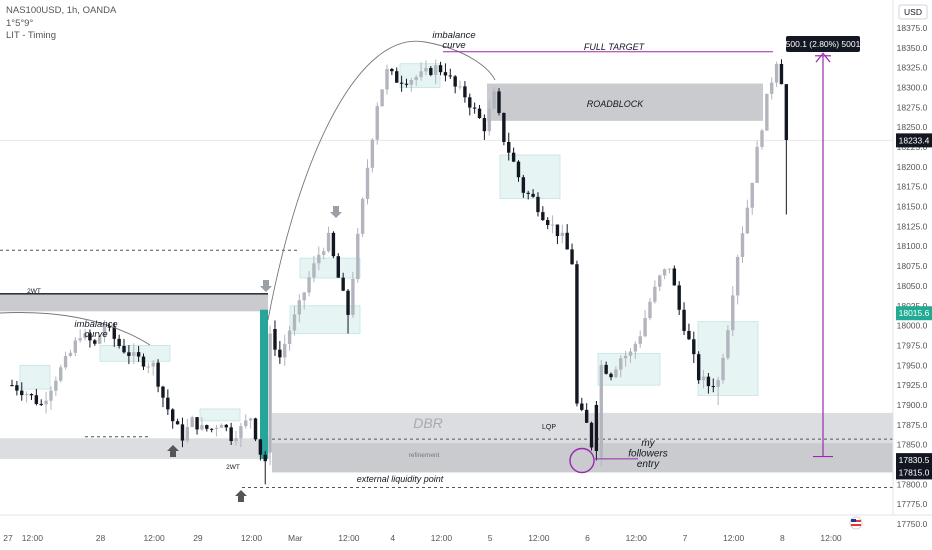  What do you see at coordinates (241, 496) in the screenshot?
I see `marker-up-arrow` at bounding box center [241, 496].